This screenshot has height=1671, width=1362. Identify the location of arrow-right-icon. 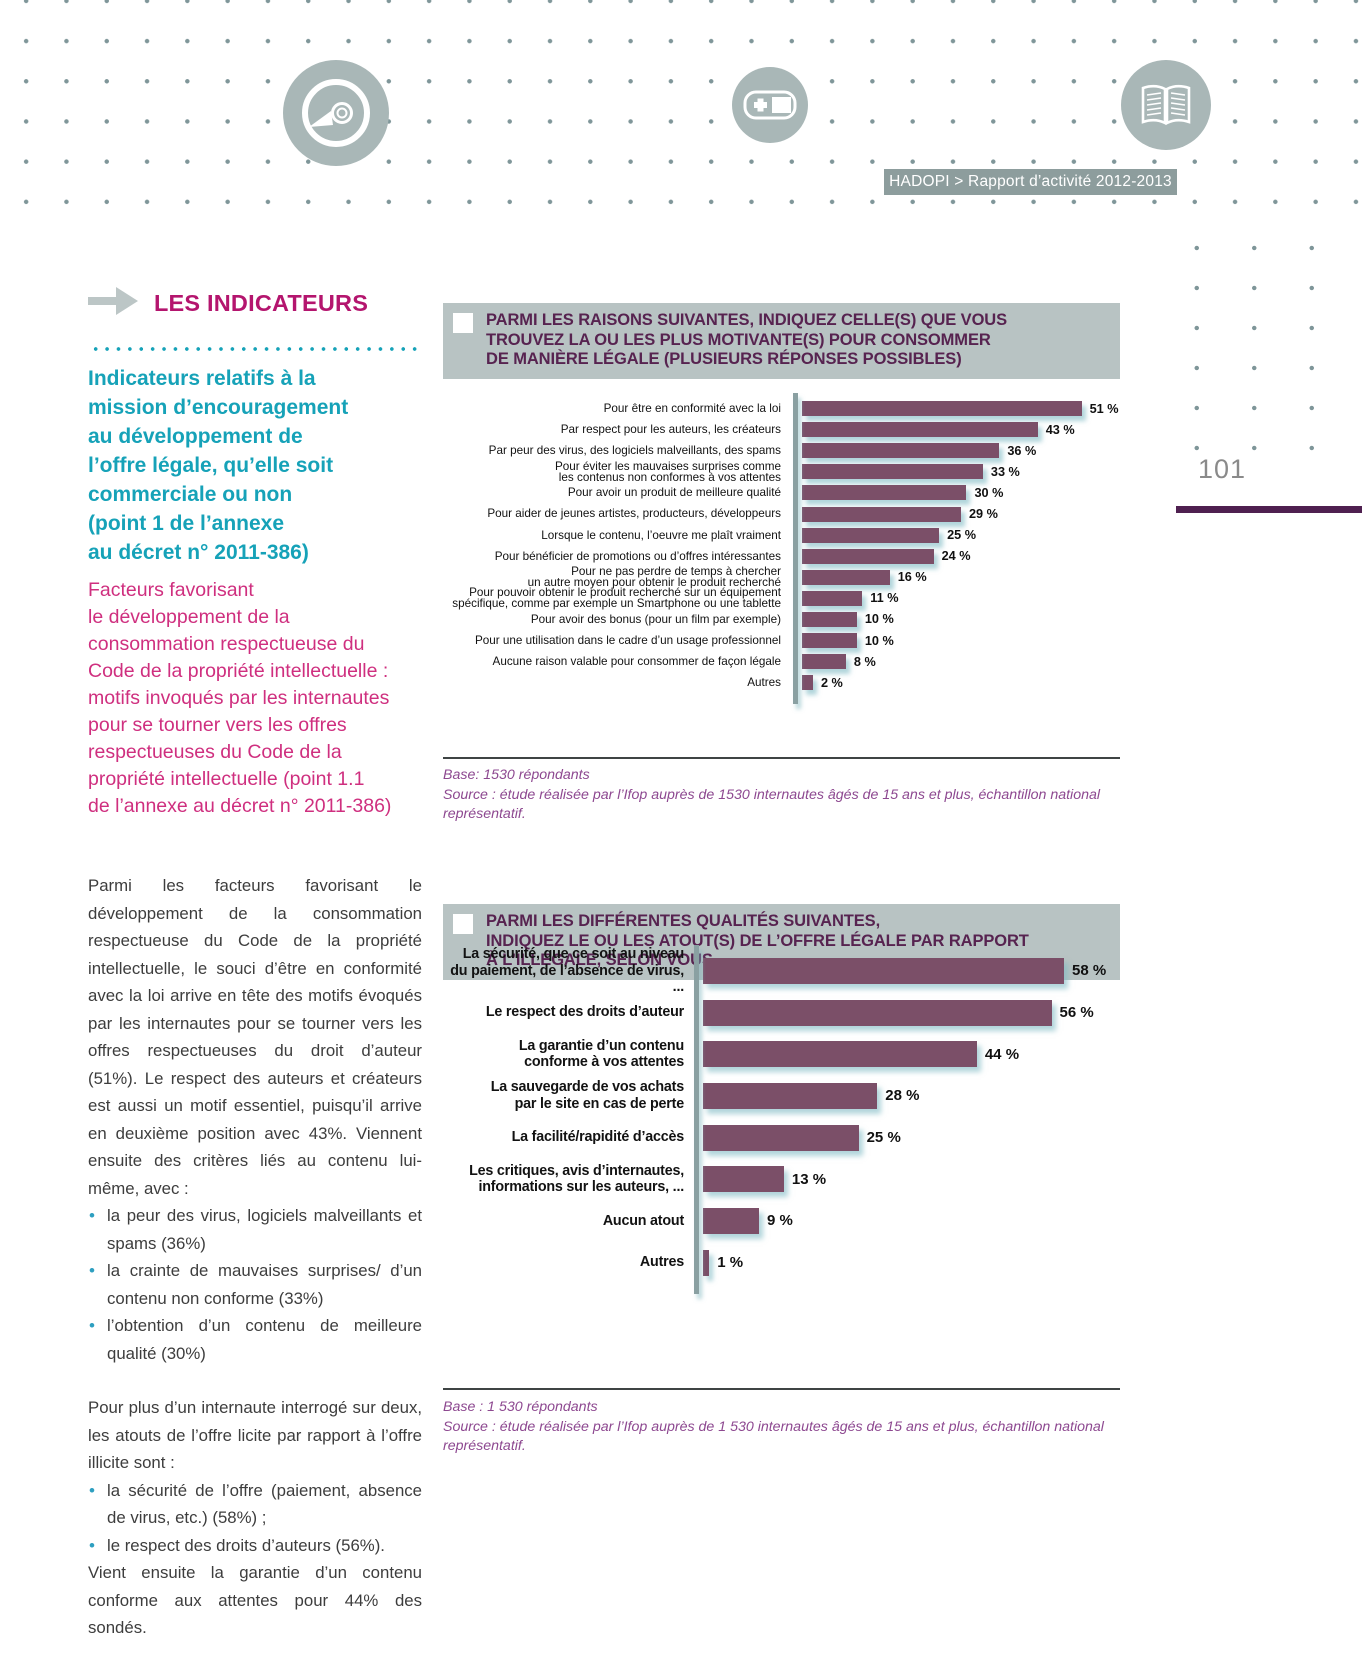
(113, 303).